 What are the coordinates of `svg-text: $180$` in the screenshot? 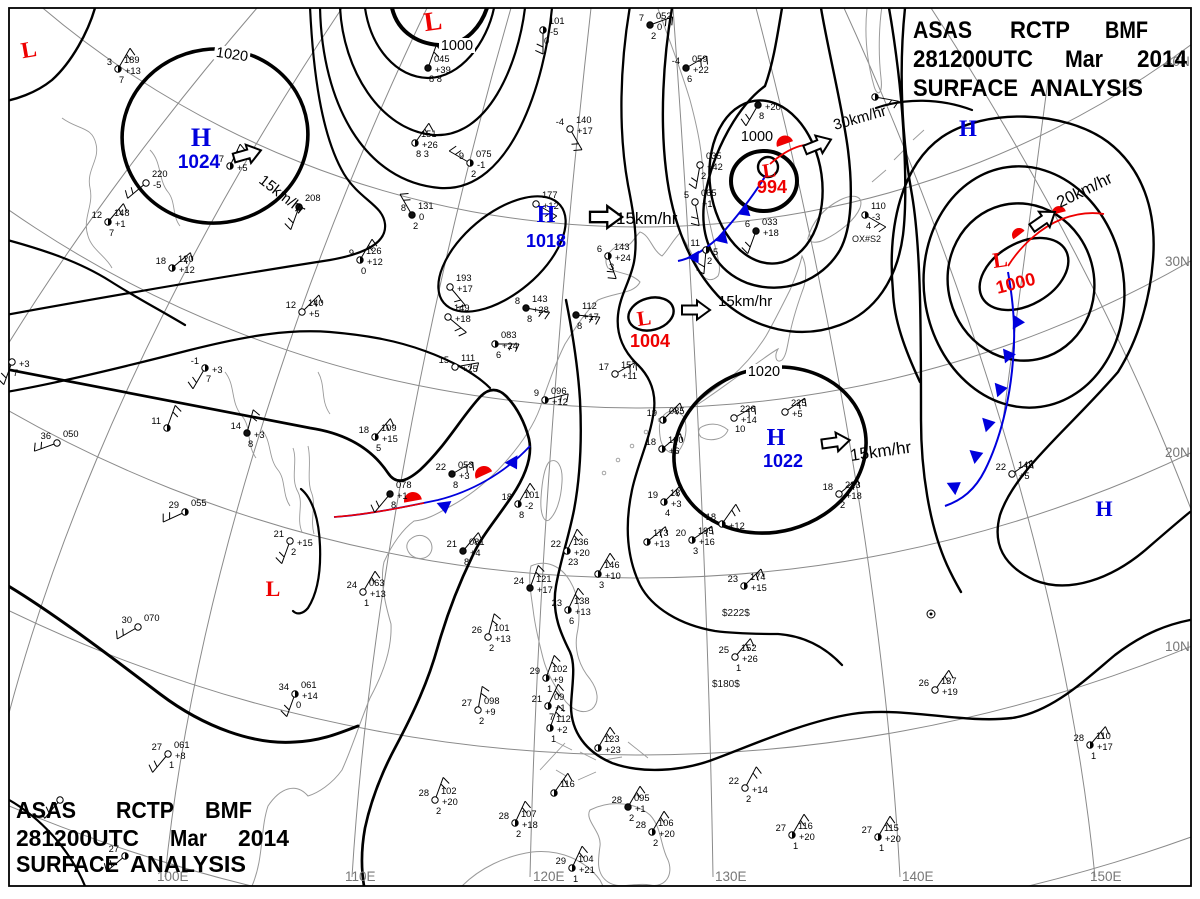 It's located at (726, 684).